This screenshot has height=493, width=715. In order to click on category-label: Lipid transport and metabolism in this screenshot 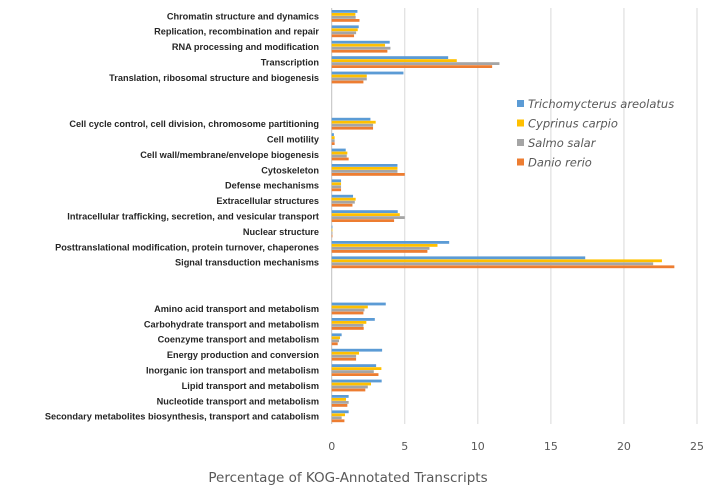, I will do `click(250, 386)`.